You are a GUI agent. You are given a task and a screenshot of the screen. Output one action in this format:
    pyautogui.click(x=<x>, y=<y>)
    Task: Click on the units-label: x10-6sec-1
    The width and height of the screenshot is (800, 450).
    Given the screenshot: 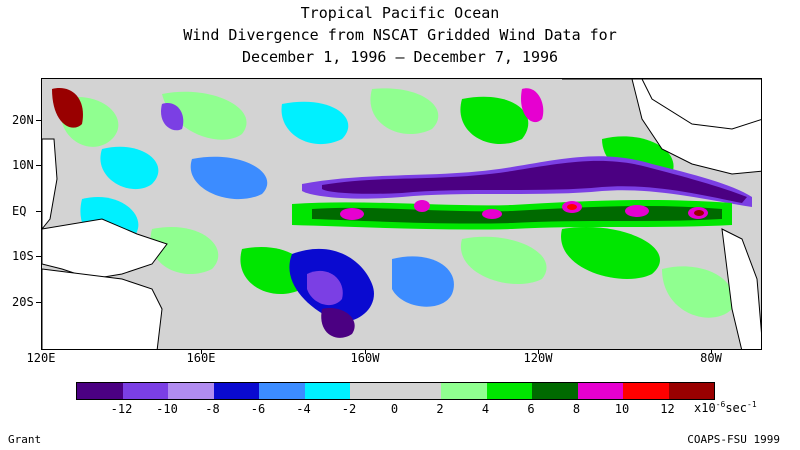 What is the action you would take?
    pyautogui.click(x=725, y=407)
    